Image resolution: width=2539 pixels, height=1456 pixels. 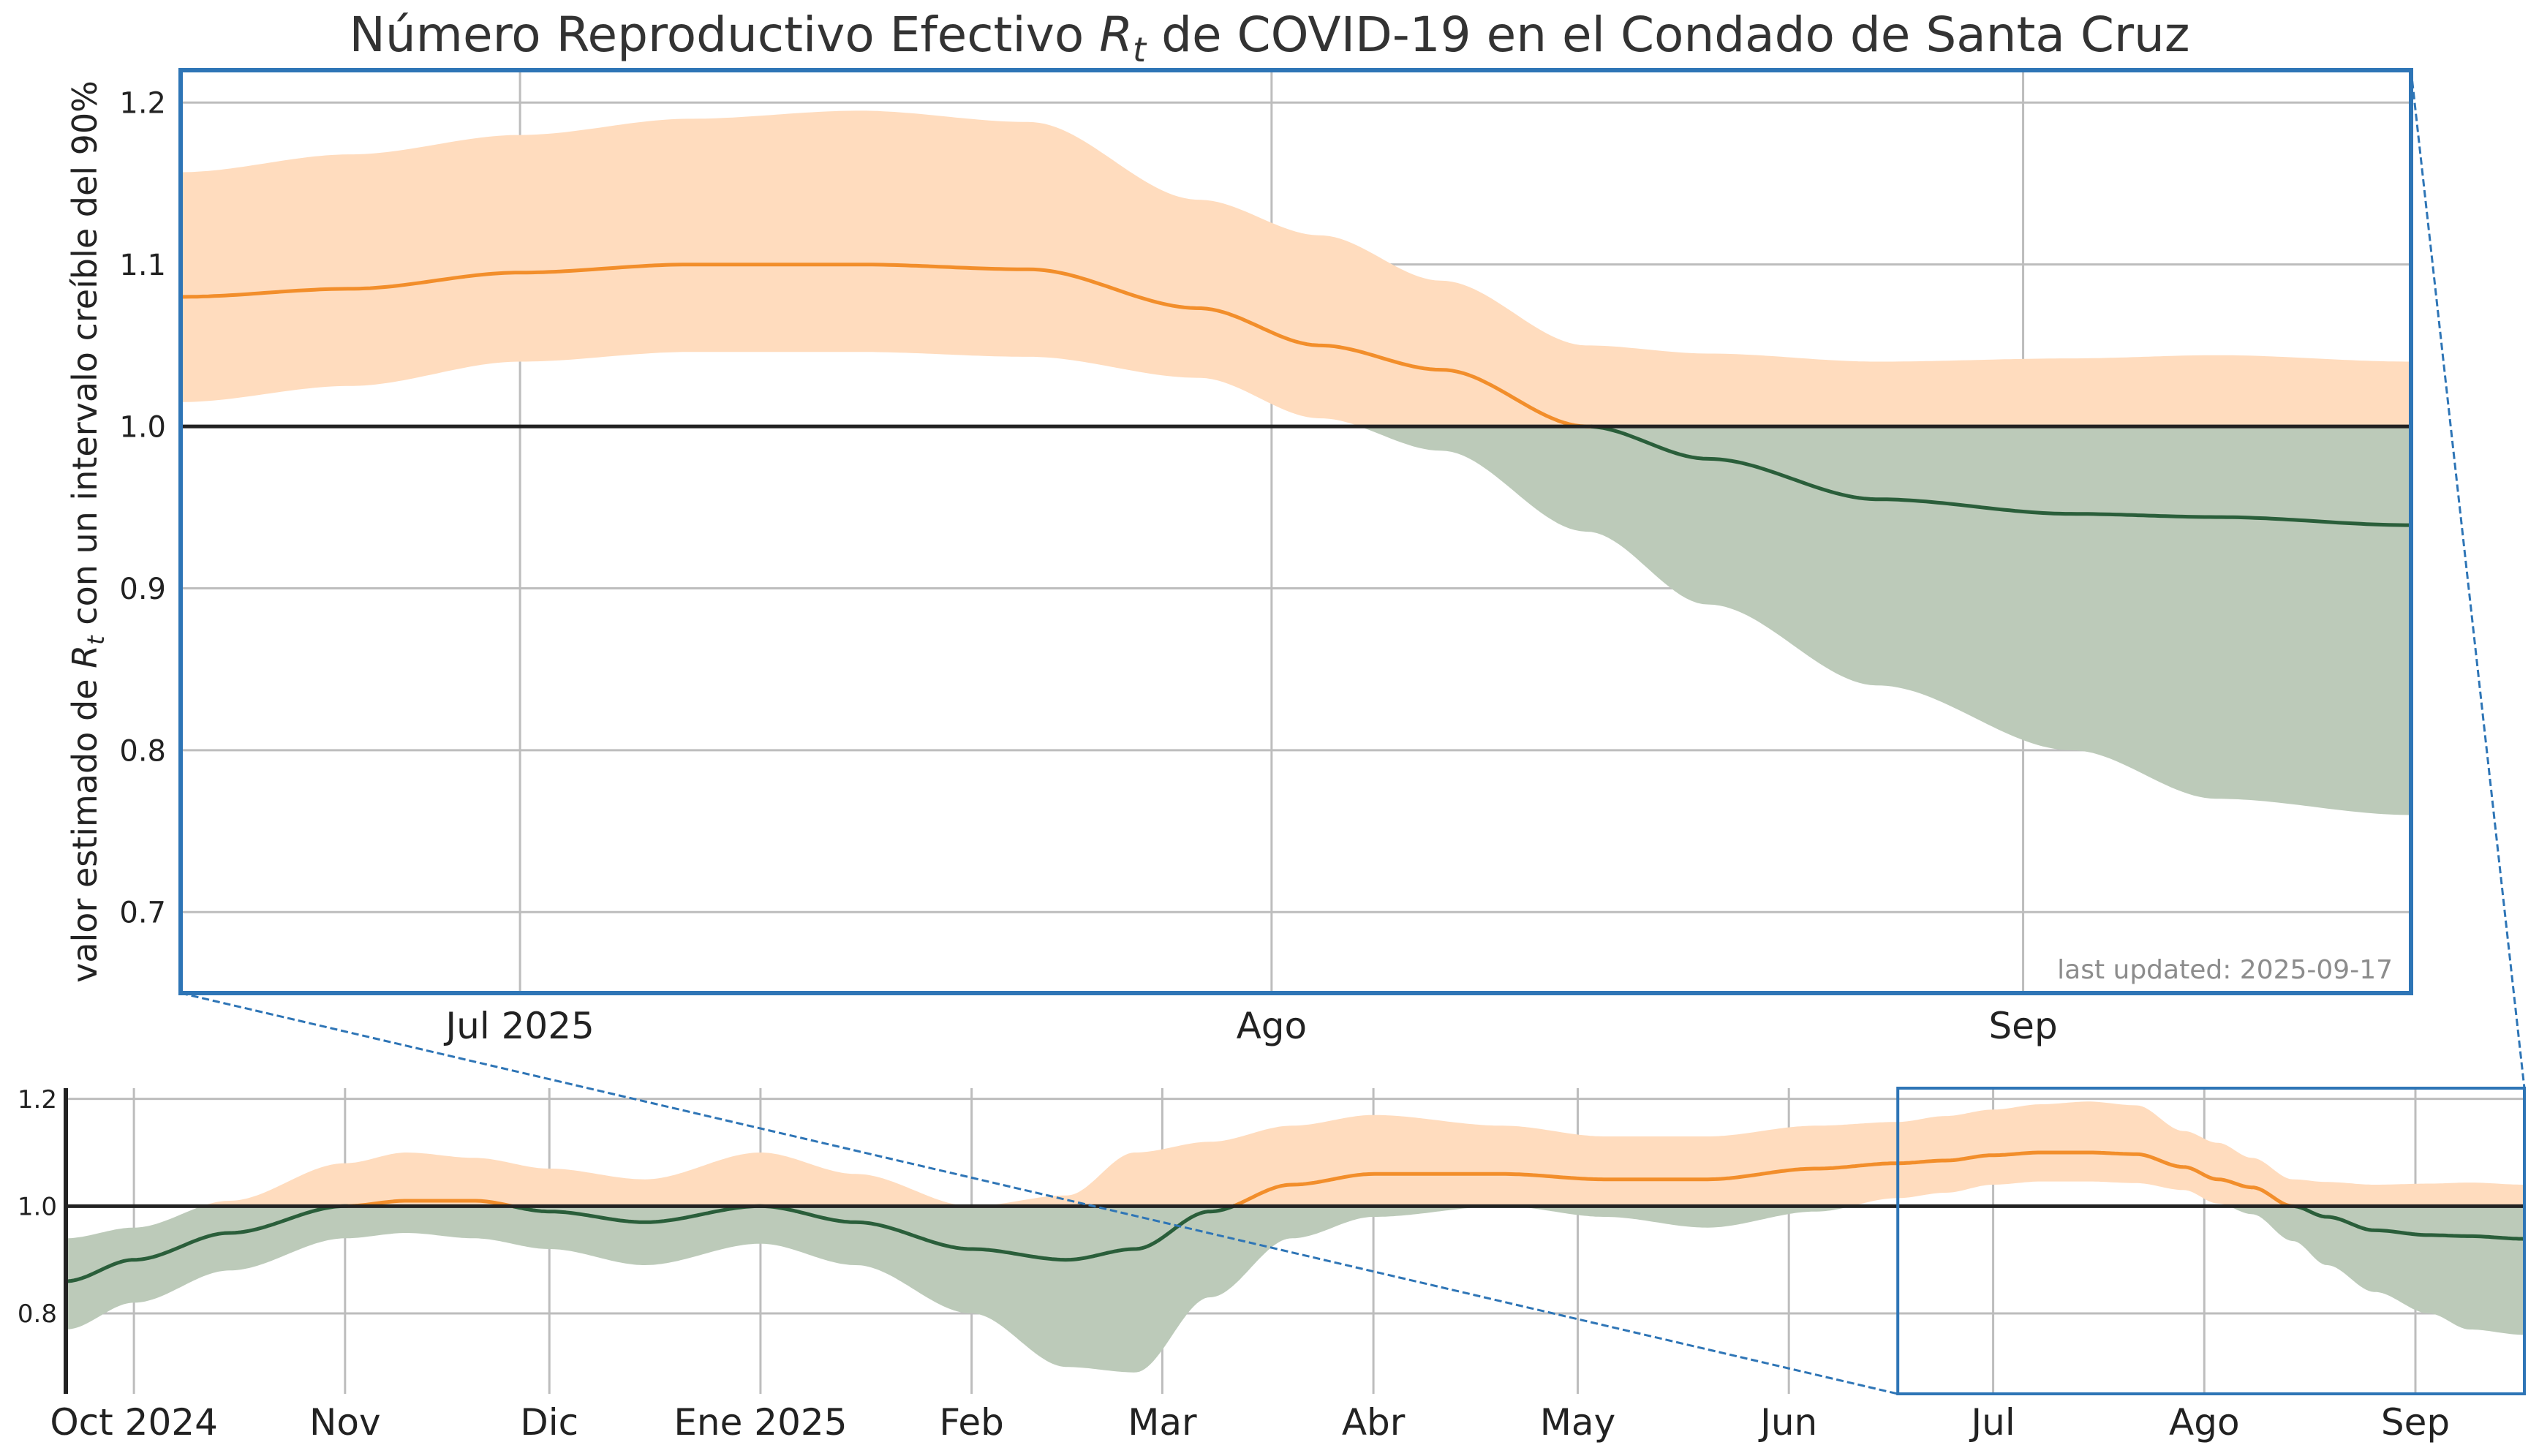 What do you see at coordinates (1162, 1422) in the screenshot?
I see `x-tick-label: Mar` at bounding box center [1162, 1422].